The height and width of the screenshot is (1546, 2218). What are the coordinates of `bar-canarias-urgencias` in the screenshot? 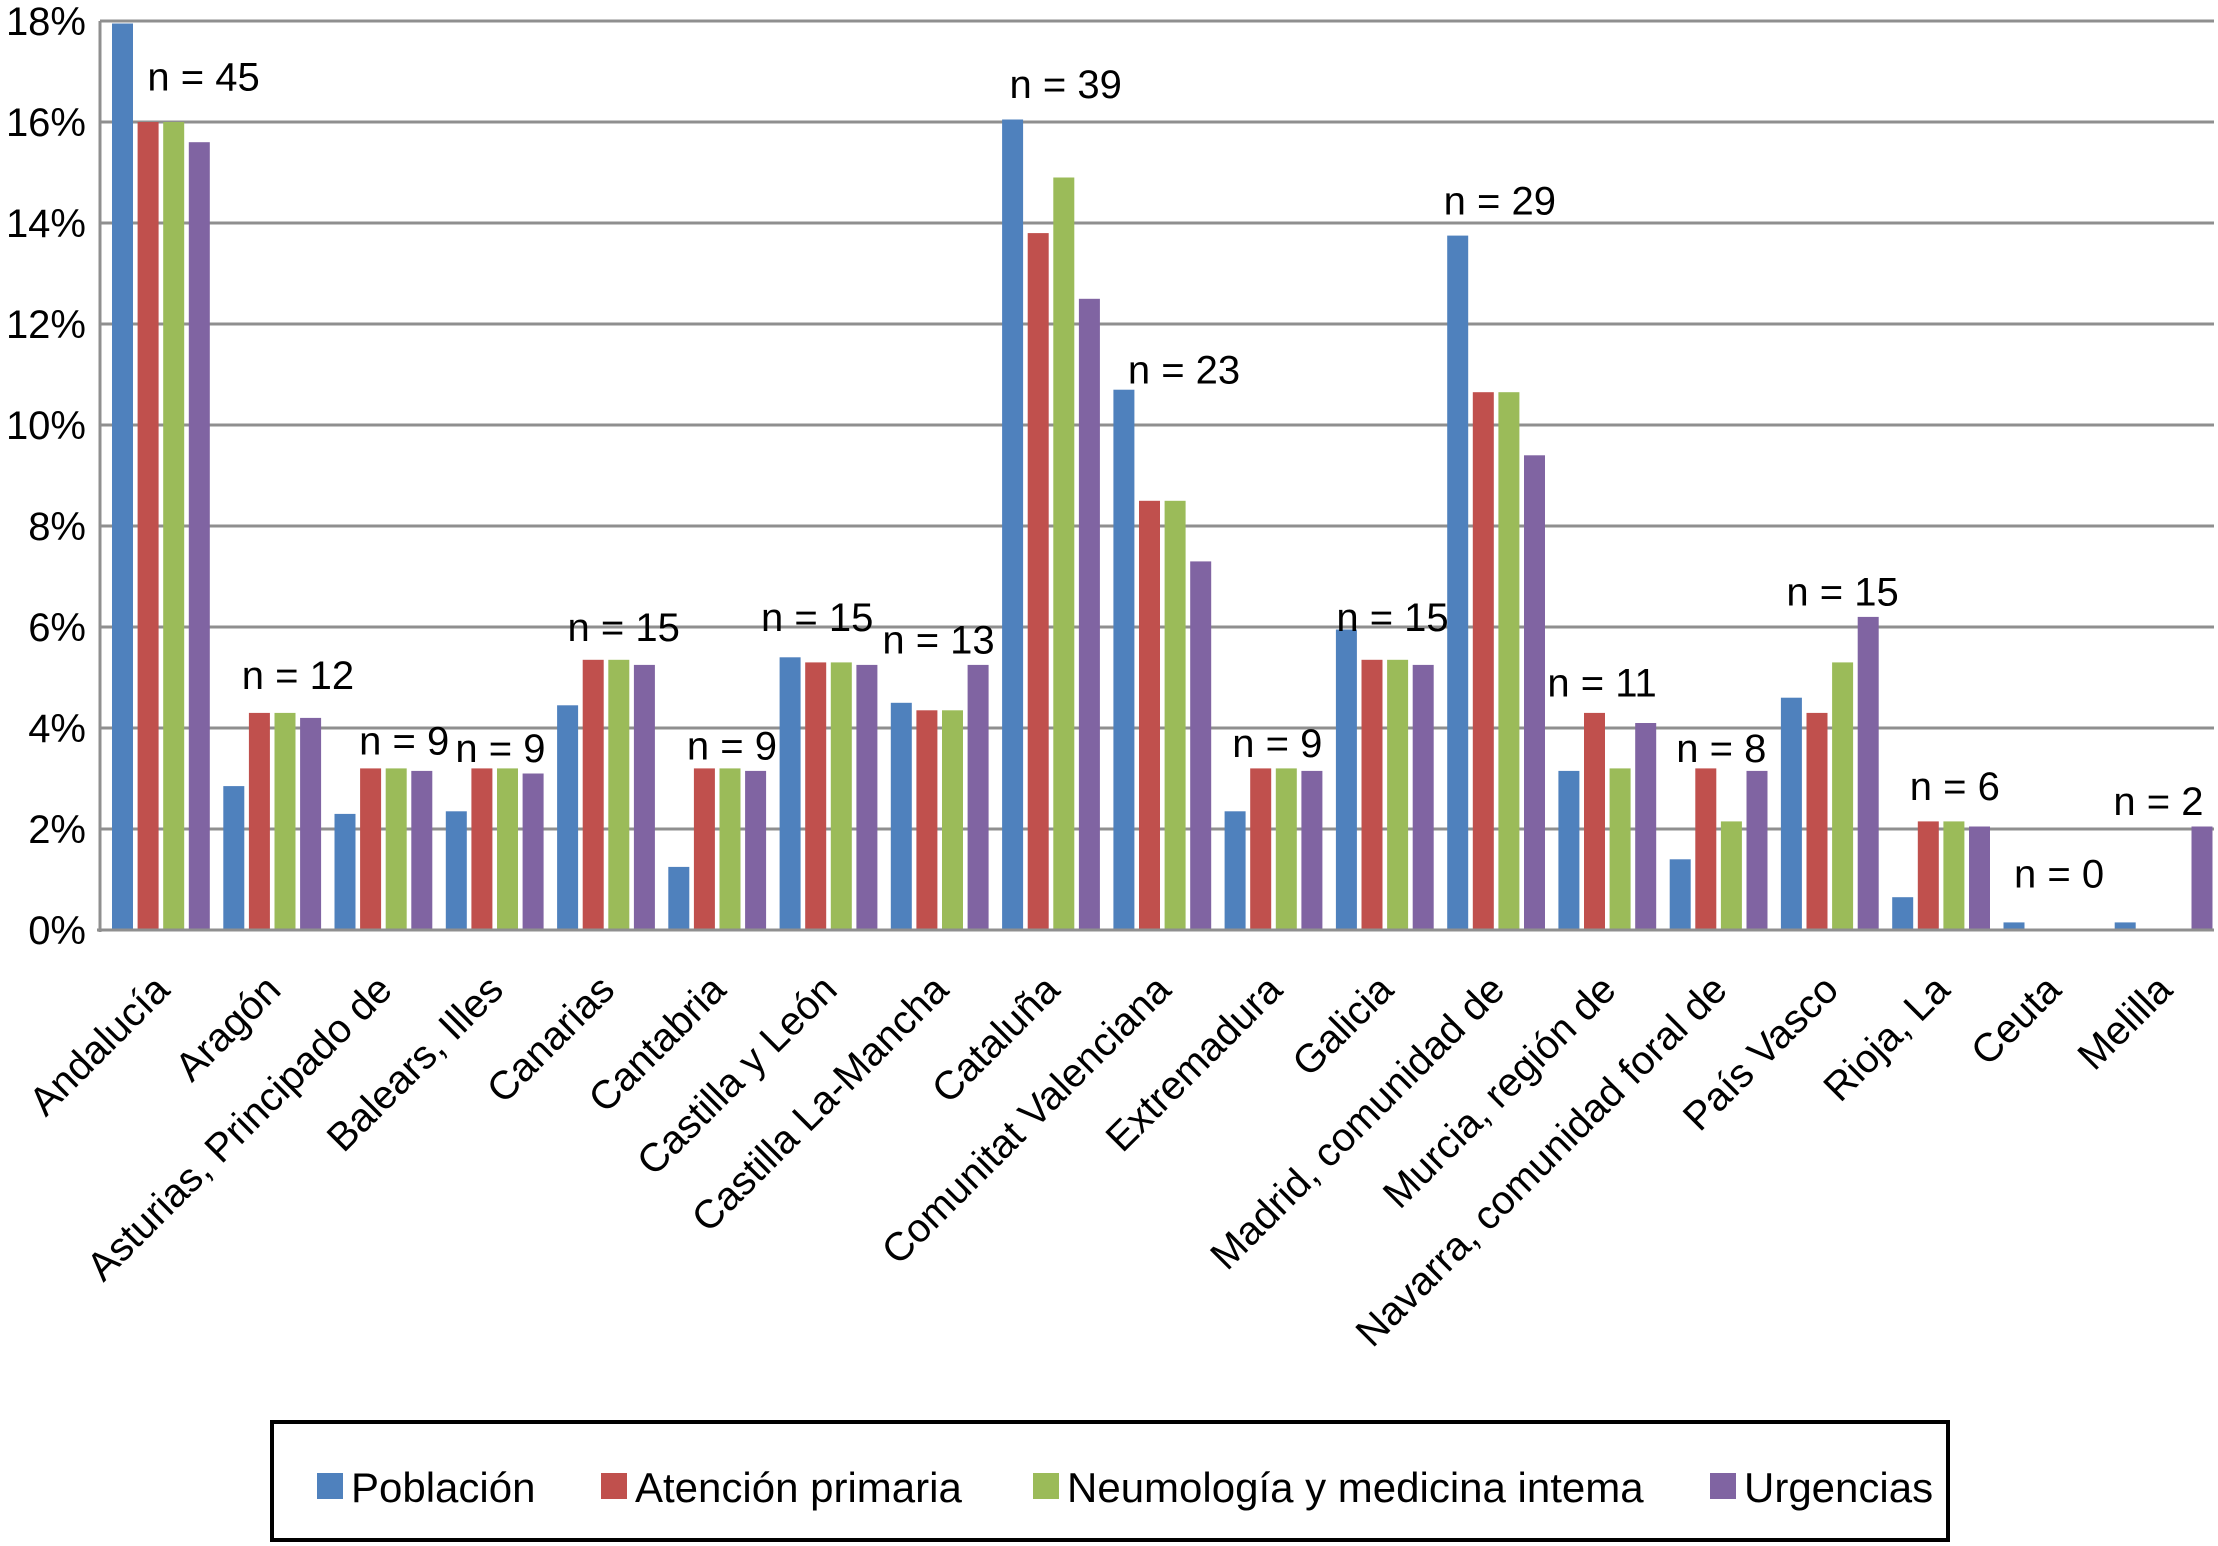 It's located at (644, 797).